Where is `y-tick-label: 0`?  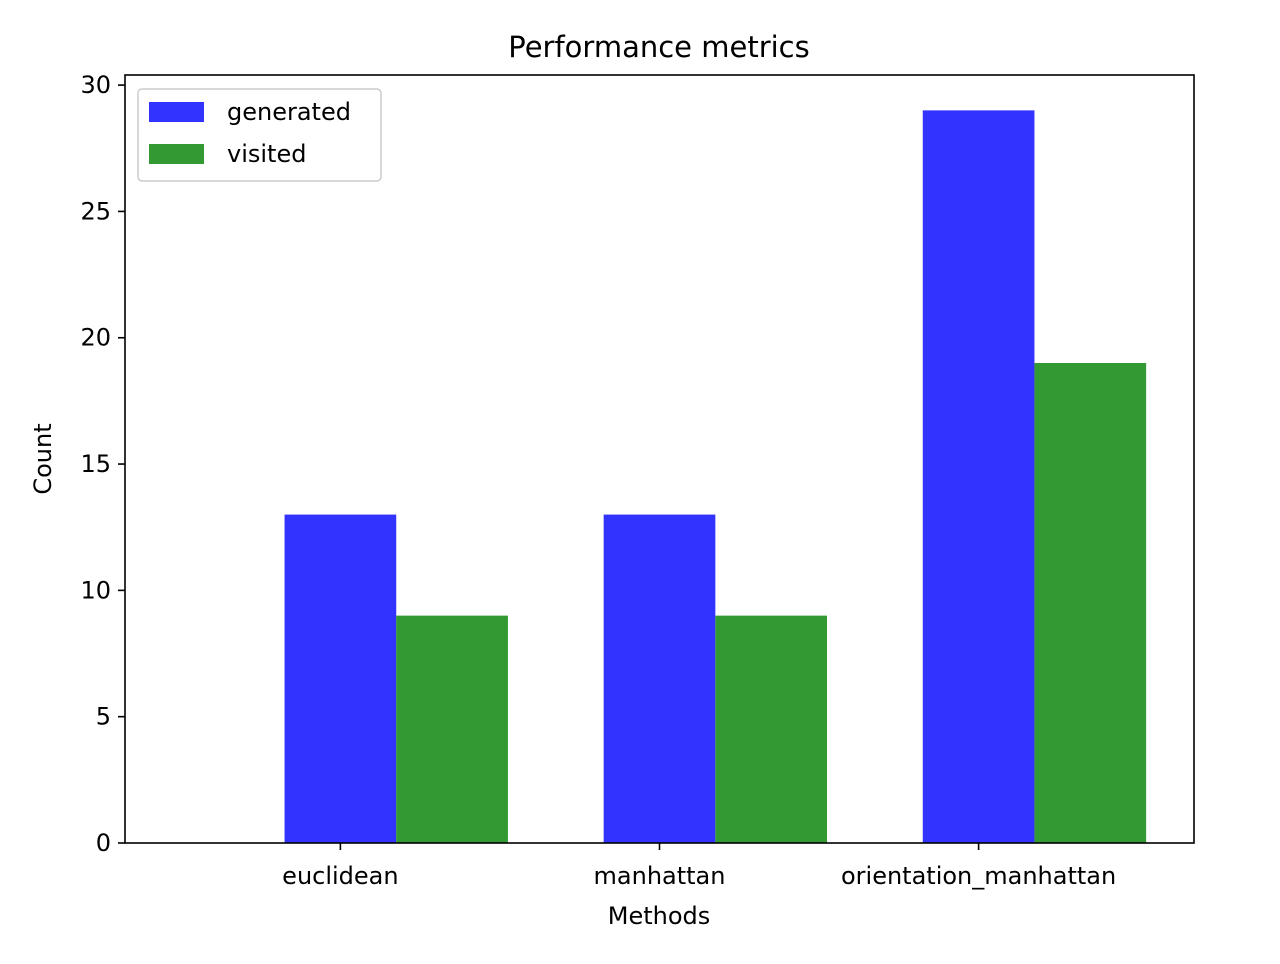
y-tick-label: 0 is located at coordinates (103, 843).